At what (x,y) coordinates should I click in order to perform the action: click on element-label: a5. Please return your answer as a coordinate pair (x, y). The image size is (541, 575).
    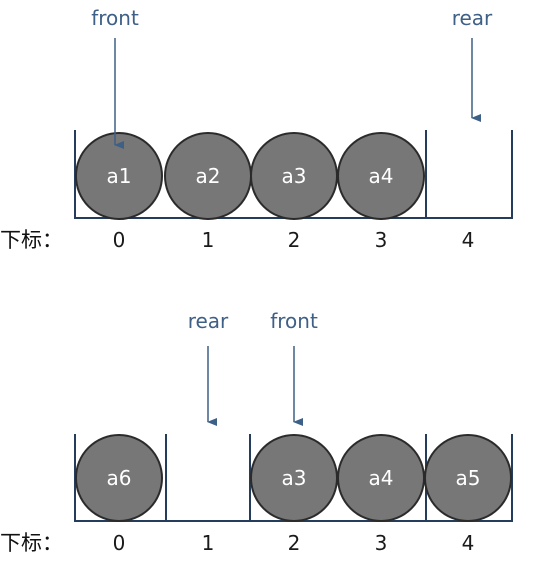
    Looking at the image, I should click on (468, 478).